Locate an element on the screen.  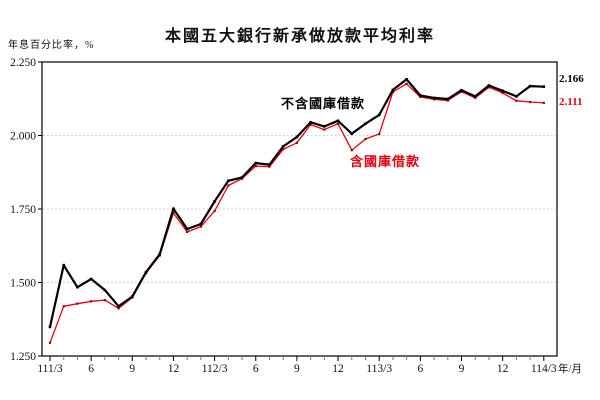
series-label-excluding-treasury: 不含國庫借款 is located at coordinates (323, 103).